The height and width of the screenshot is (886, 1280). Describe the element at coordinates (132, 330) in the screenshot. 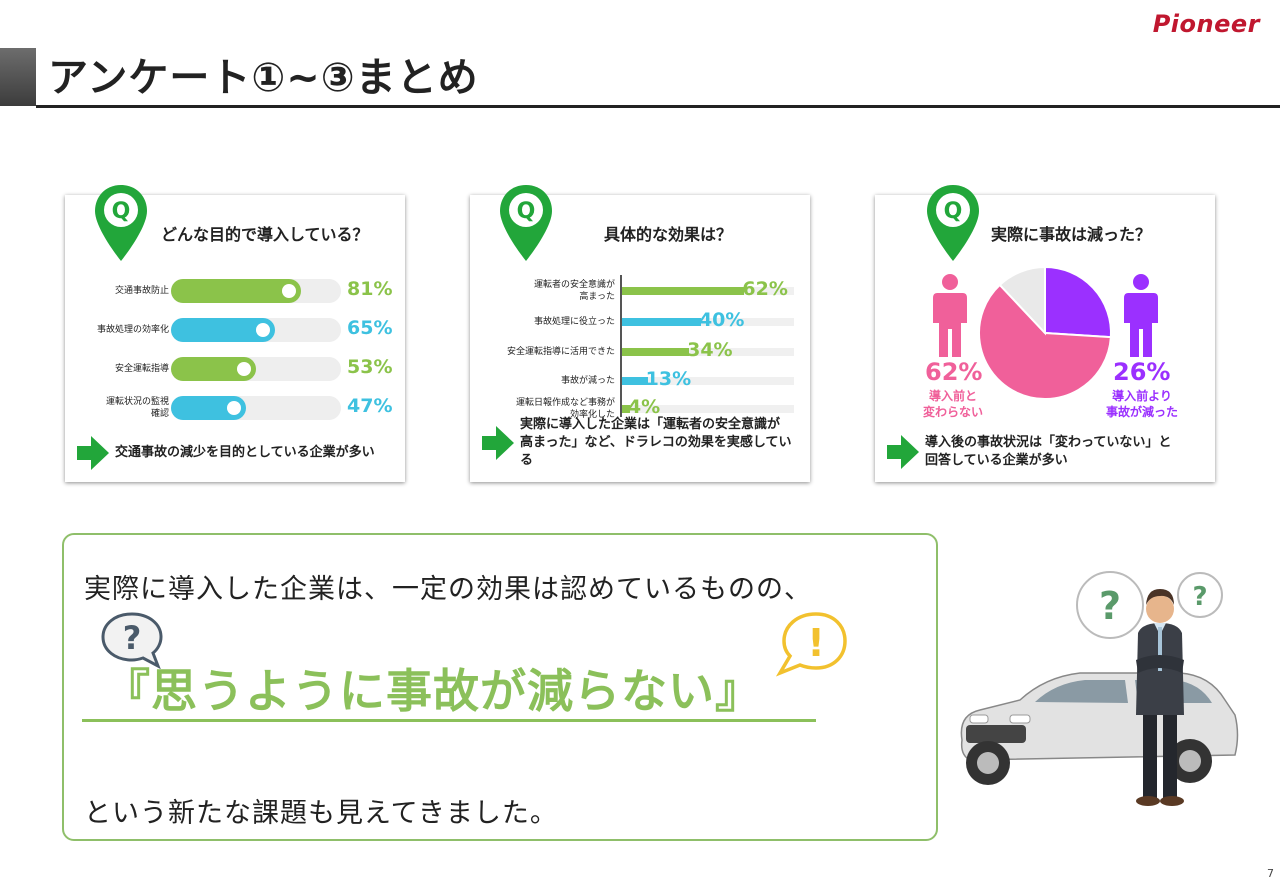

I see `bar-label: 事故処理の効率化` at that location.